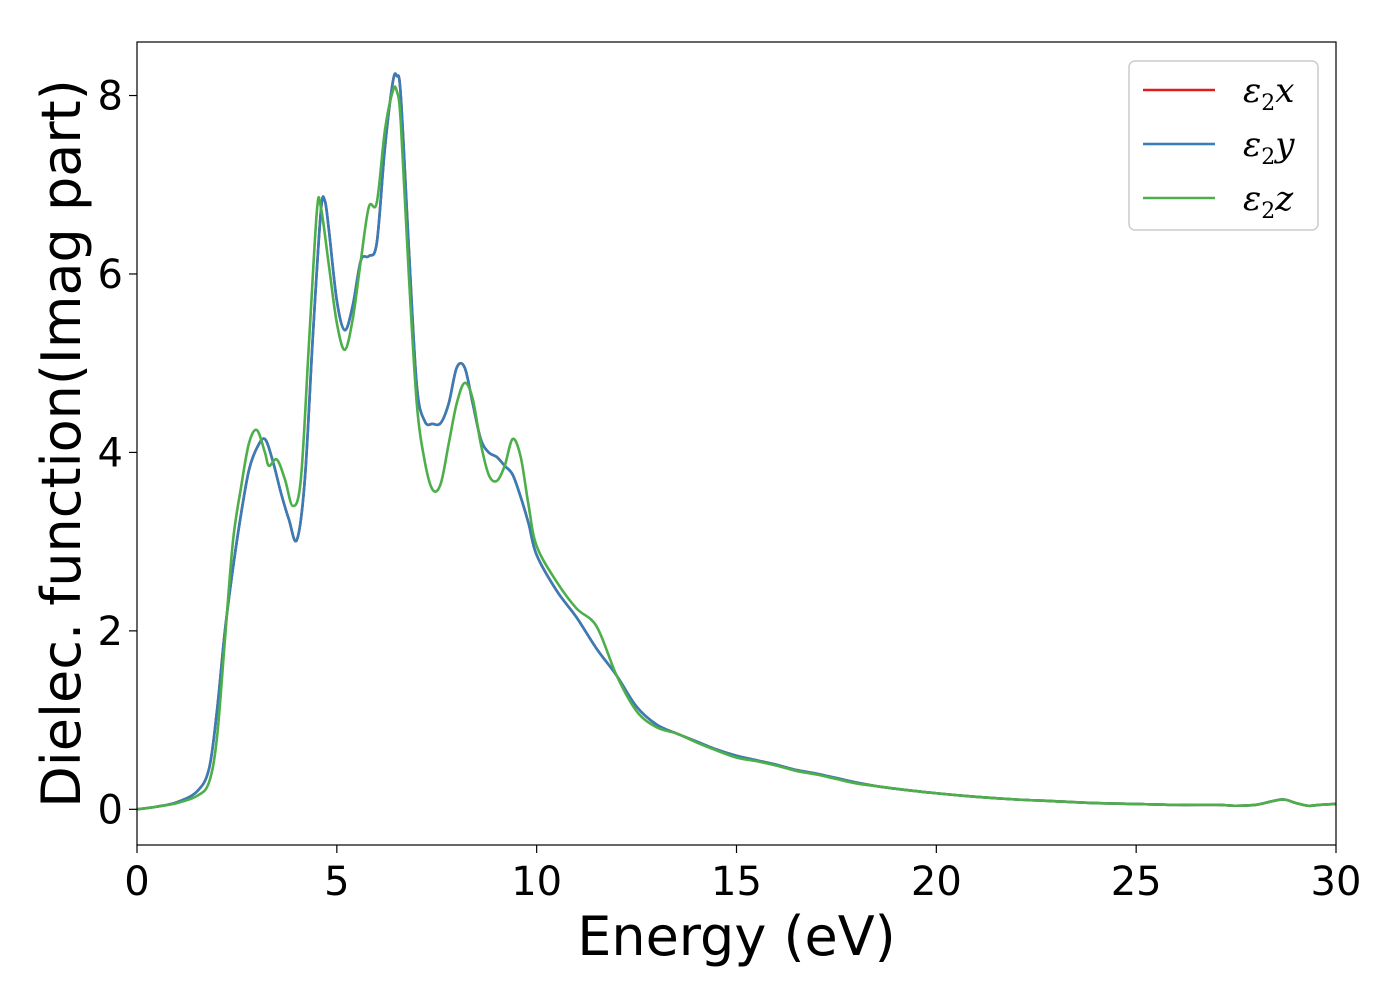  What do you see at coordinates (110, 275) in the screenshot?
I see `y-tick-label: 6` at bounding box center [110, 275].